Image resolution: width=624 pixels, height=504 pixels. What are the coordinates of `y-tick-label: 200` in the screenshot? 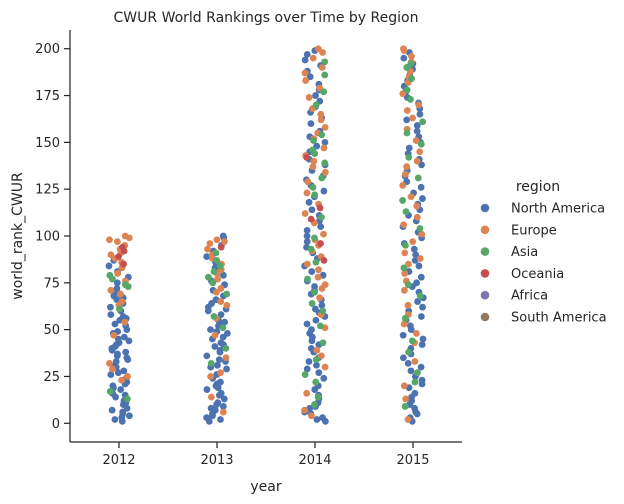 It's located at (47, 49).